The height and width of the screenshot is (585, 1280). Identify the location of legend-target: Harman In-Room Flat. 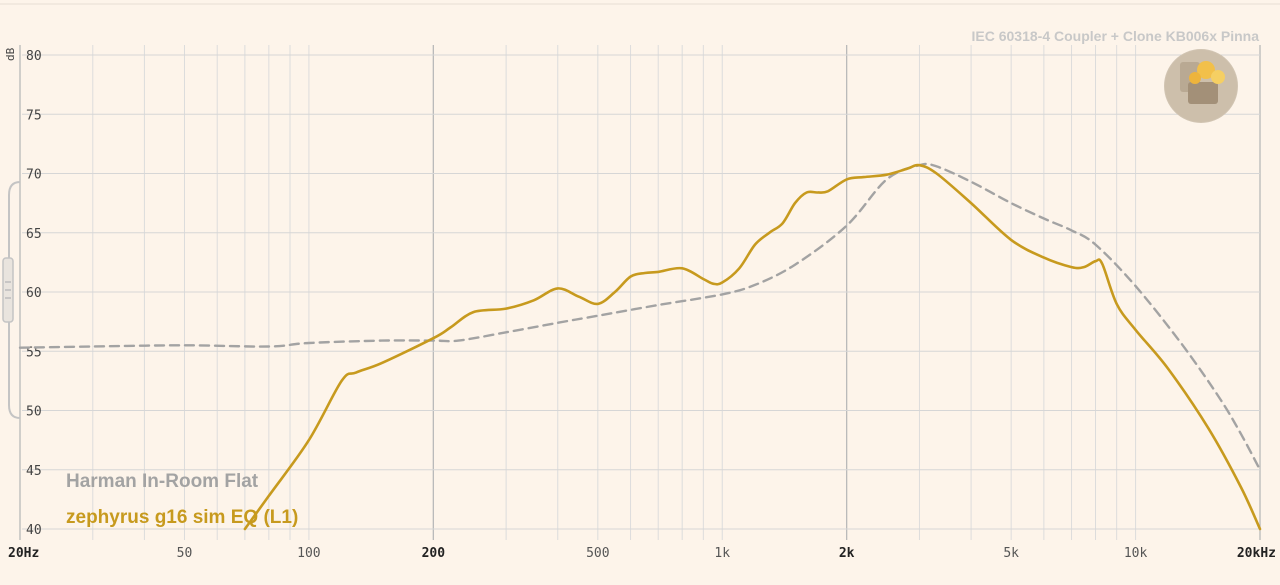
(162, 481).